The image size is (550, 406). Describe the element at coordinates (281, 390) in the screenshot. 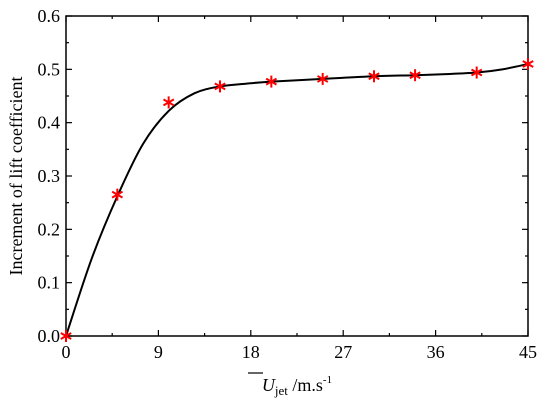

I see `x-axis-title-subscript: jet` at that location.